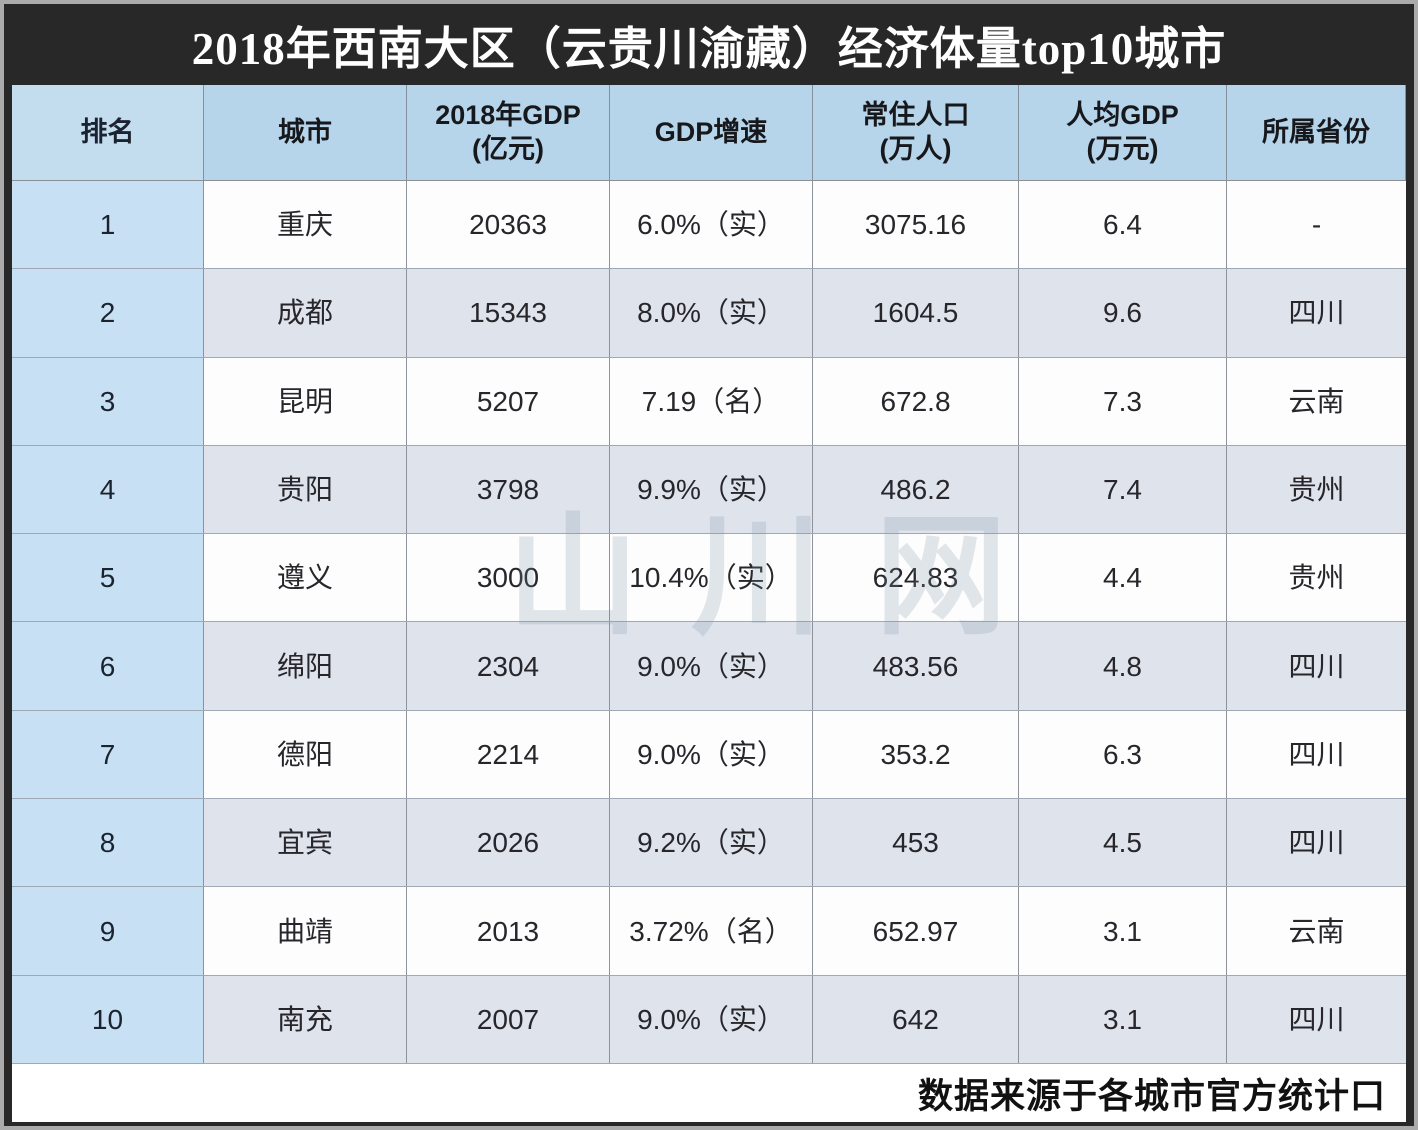 The image size is (1418, 1130). Describe the element at coordinates (108, 489) in the screenshot. I see `cell-rank: 4` at that location.